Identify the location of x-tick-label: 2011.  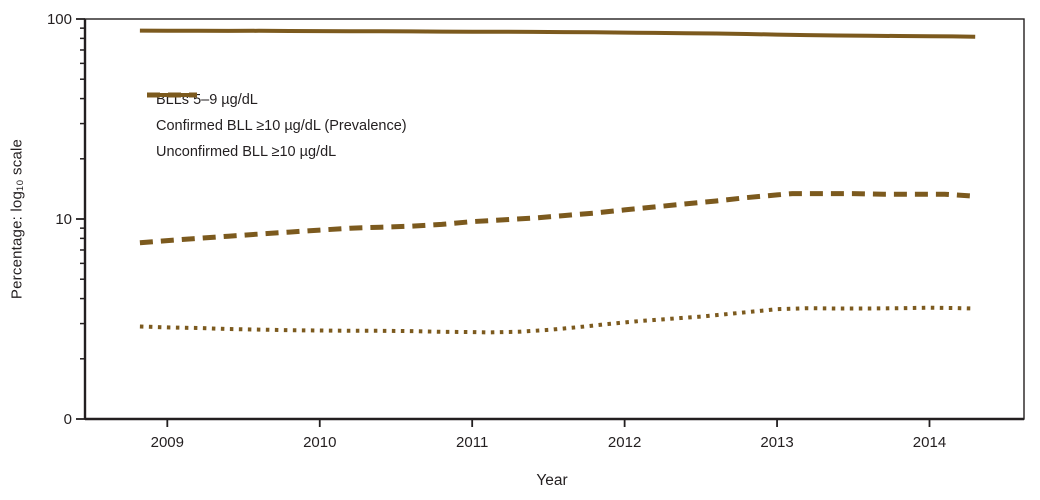
(472, 442).